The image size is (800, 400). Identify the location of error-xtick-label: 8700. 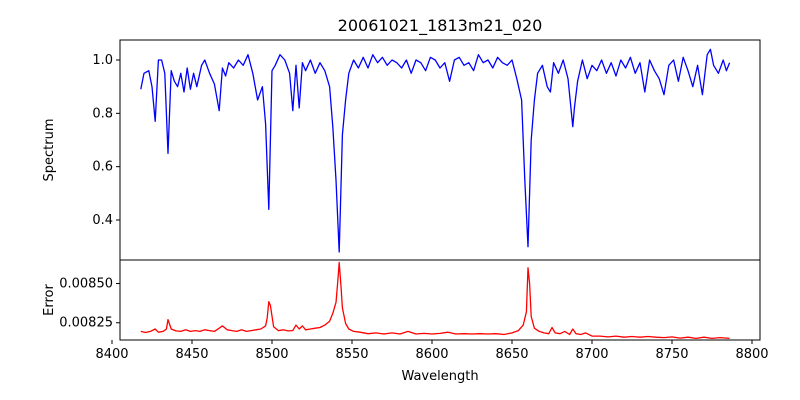
(591, 354).